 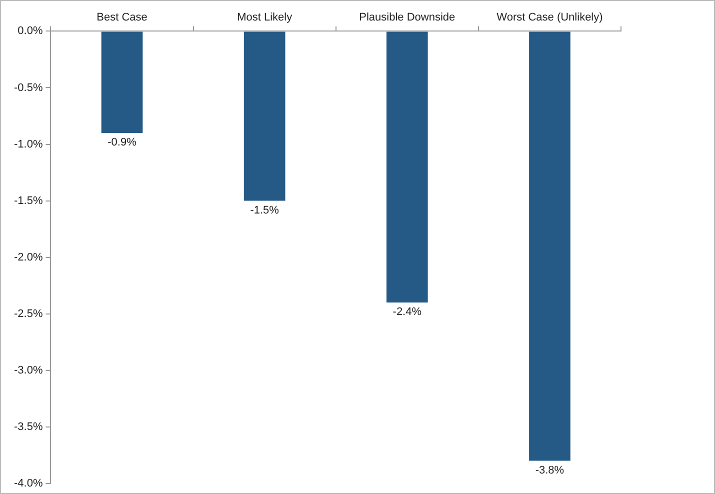 I want to click on data-label: -2.4%, so click(x=407, y=312).